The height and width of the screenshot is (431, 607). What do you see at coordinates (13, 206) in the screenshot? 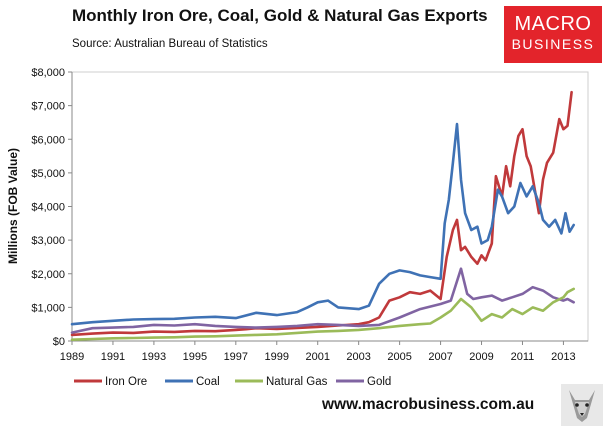
I see `y-axis-label: Millions (FOB Value)` at bounding box center [13, 206].